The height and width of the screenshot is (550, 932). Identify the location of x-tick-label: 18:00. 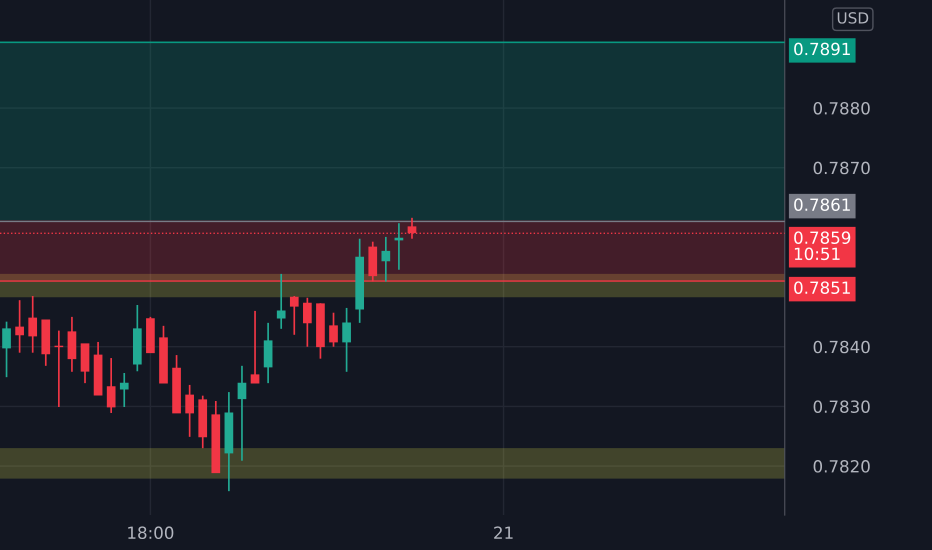
(151, 533).